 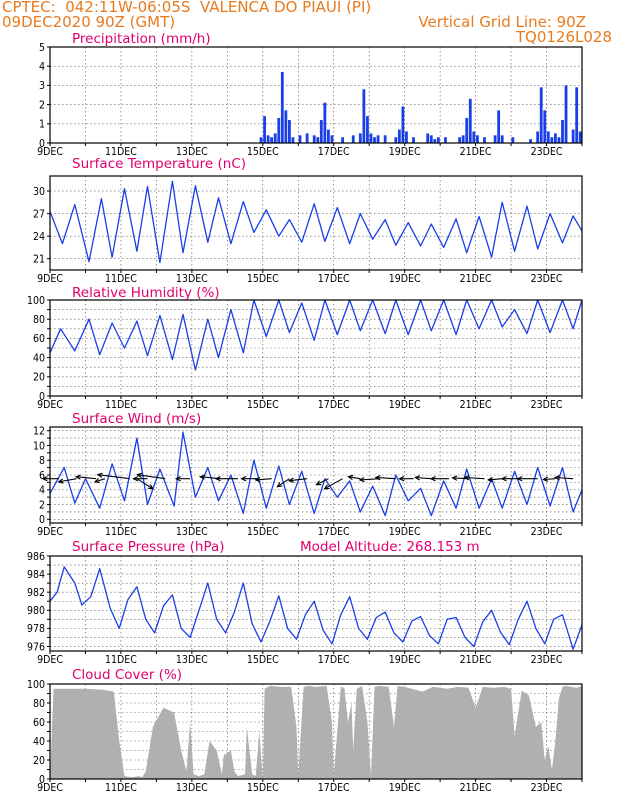 I want to click on wind-series-line, so click(x=316, y=474).